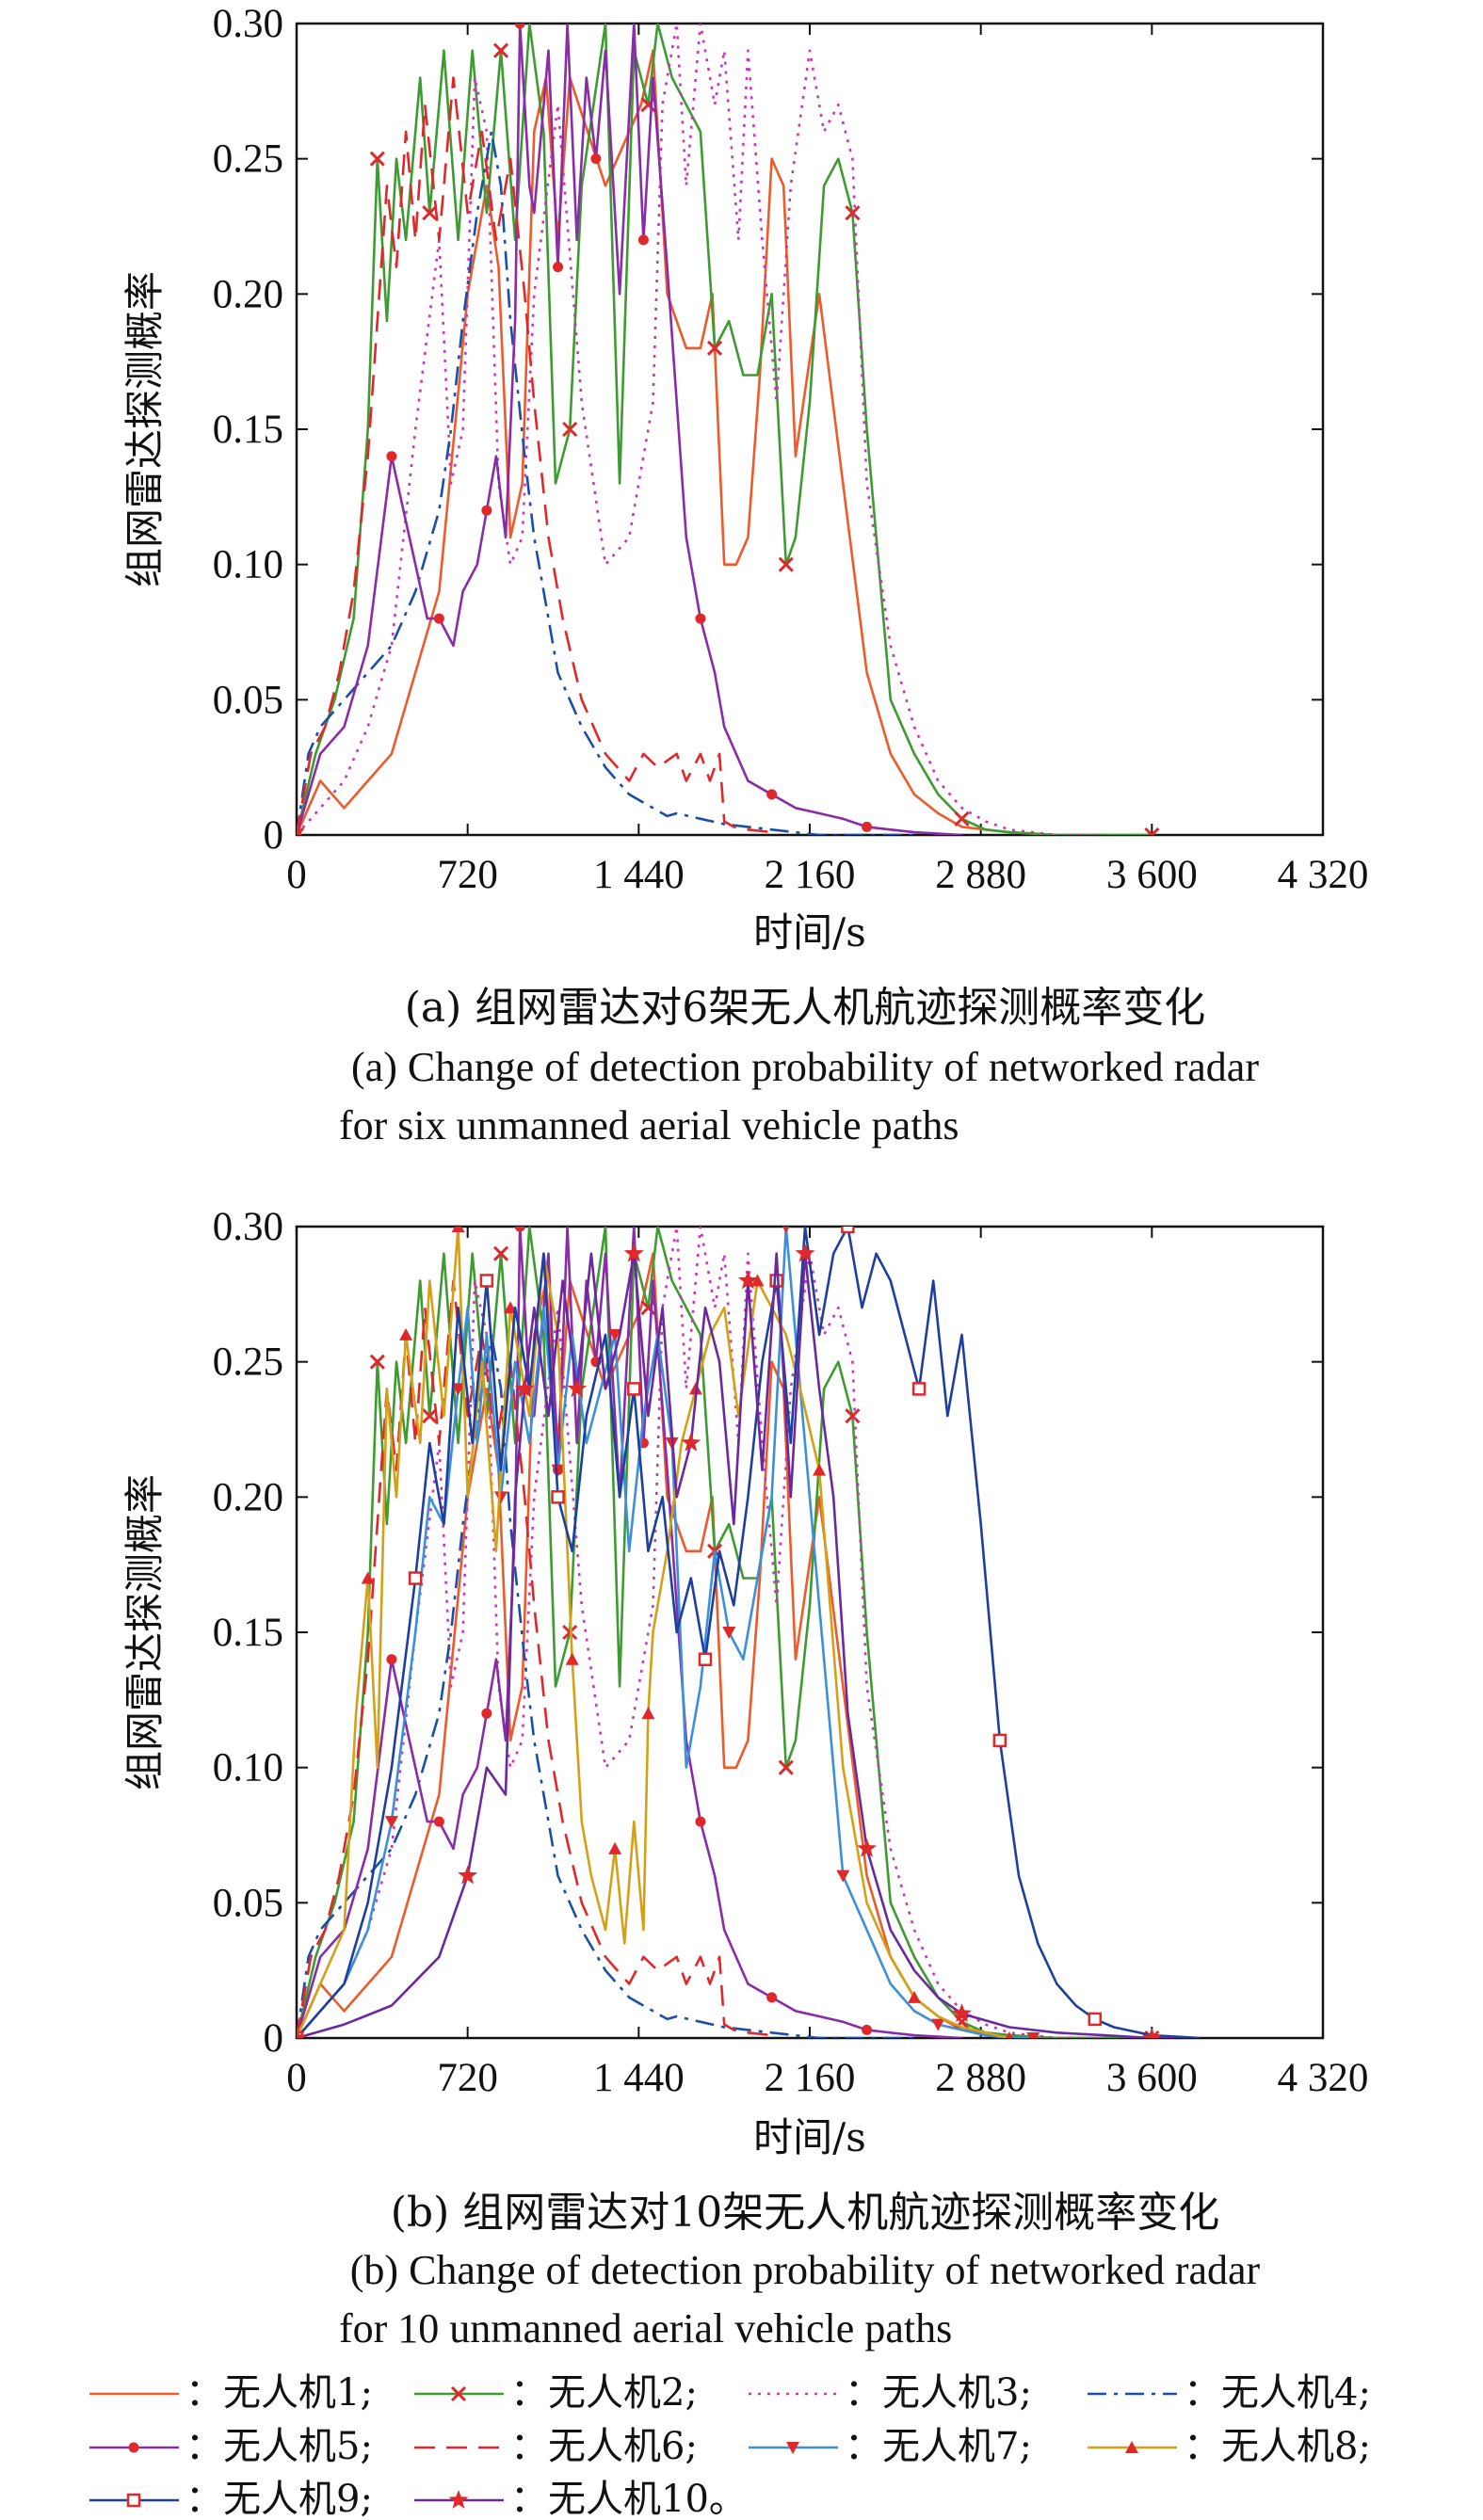  I want to click on series-line-uav6-b, so click(534, 1658).